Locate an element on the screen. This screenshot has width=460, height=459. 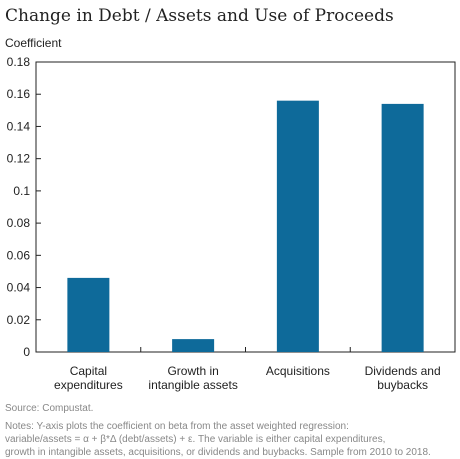
x-tick-label: Acquisitions is located at coordinates (298, 371).